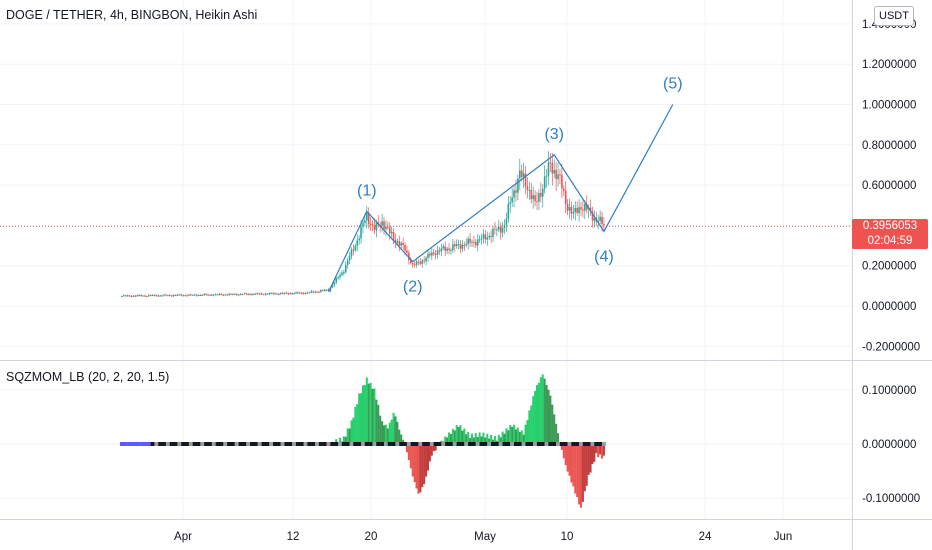 This screenshot has height=550, width=932. Describe the element at coordinates (894, 16) in the screenshot. I see `currency-selector-button: USDT` at that location.